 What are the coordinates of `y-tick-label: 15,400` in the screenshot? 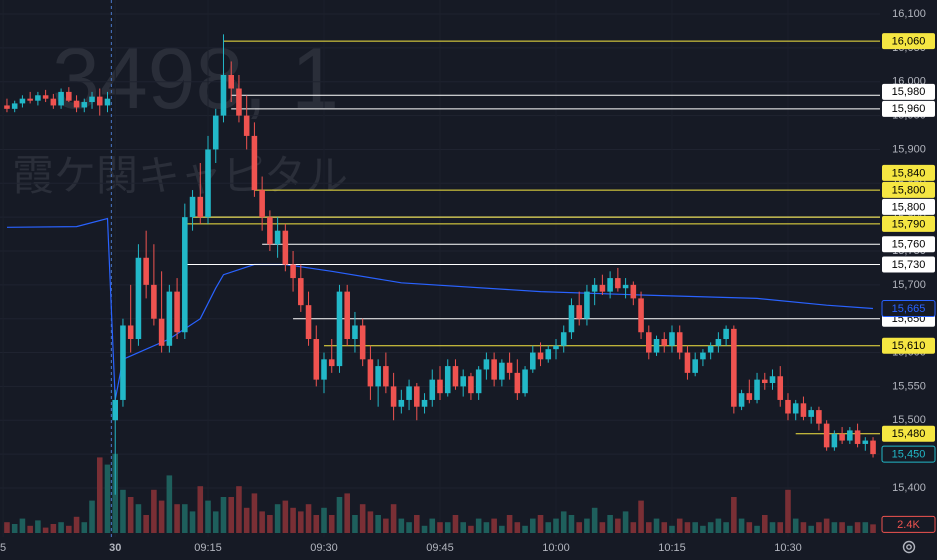 It's located at (909, 488).